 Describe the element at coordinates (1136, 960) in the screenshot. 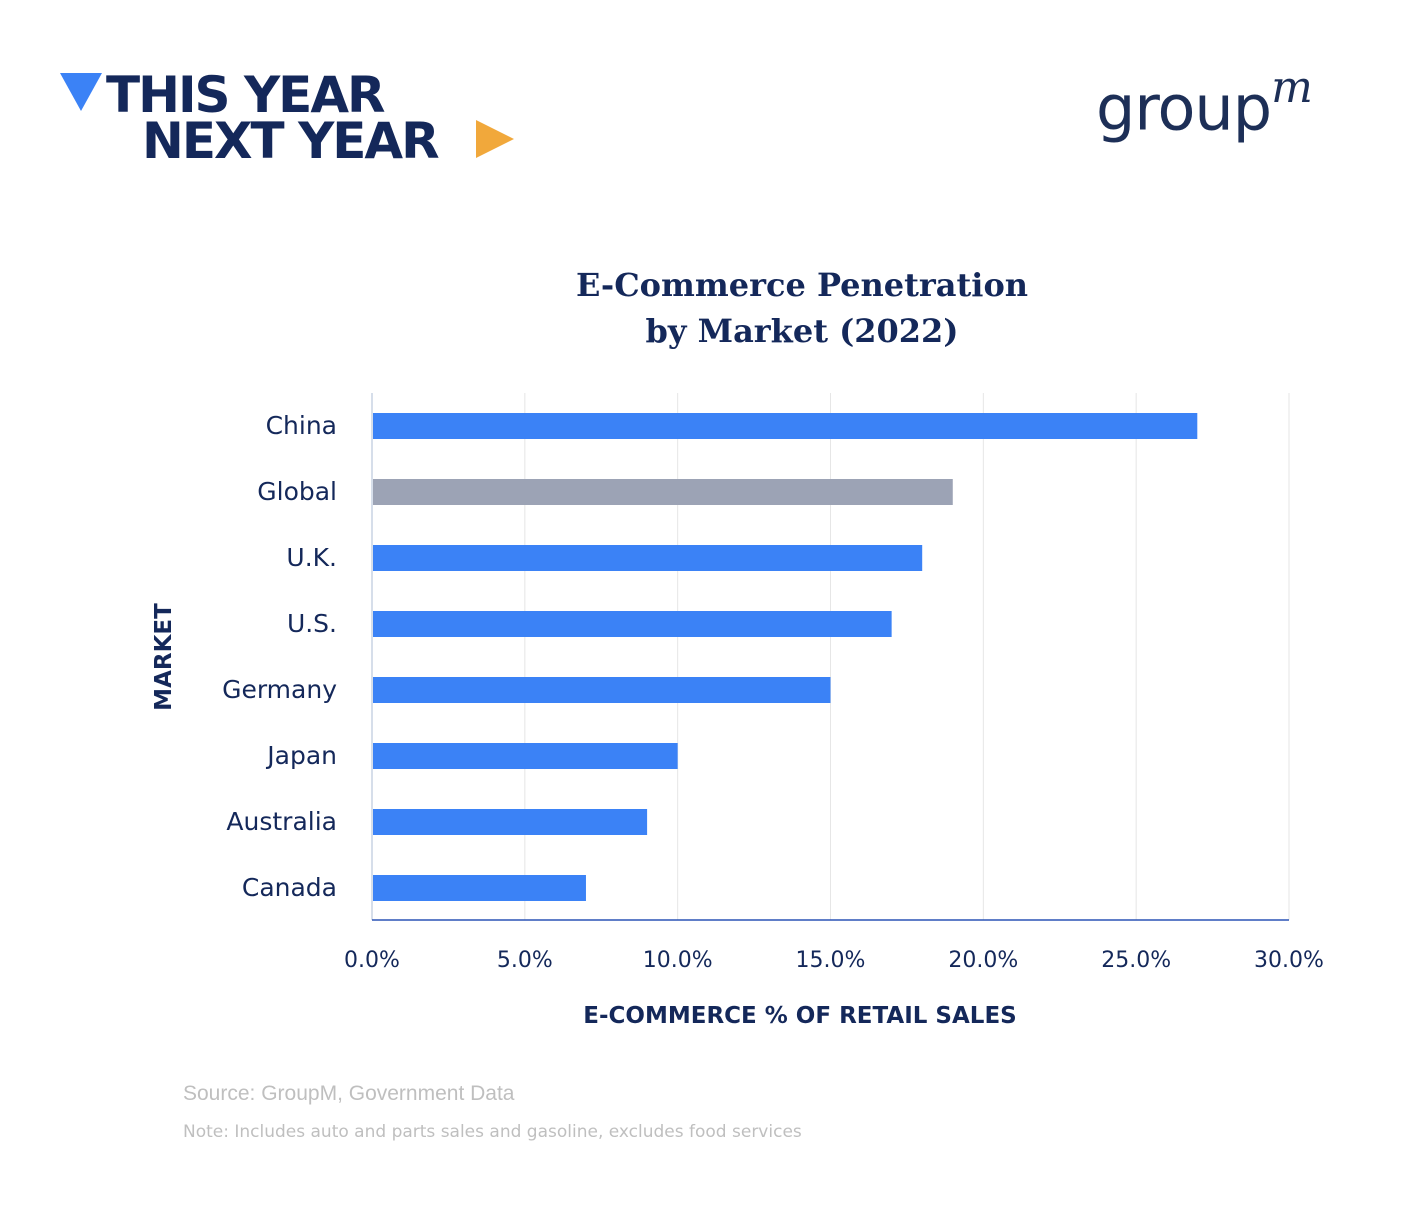

I see `x-tick-label: 25.0%` at that location.